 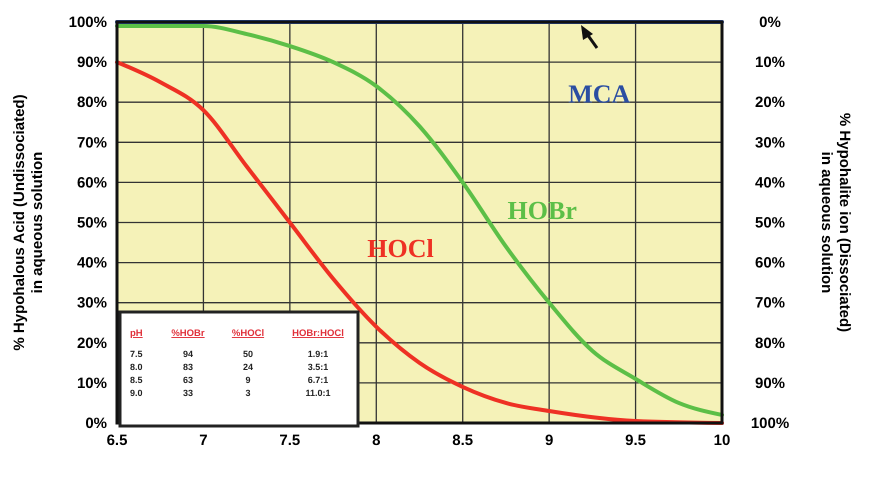 I want to click on y-tick-label: 90%, so click(x=91, y=63).